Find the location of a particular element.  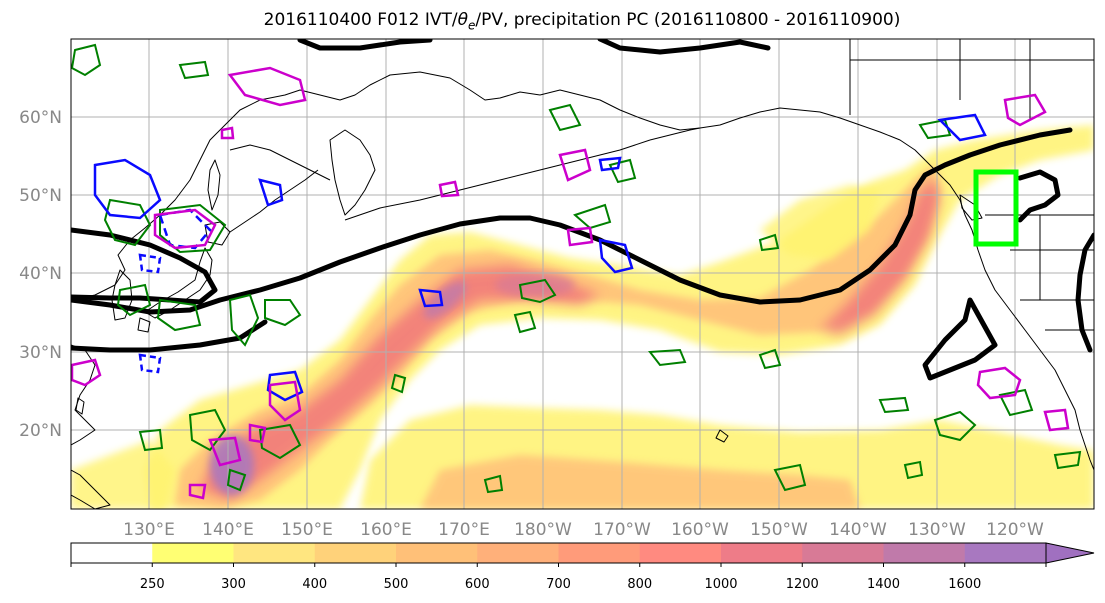

title-theta-sub: e is located at coordinates (472, 25).